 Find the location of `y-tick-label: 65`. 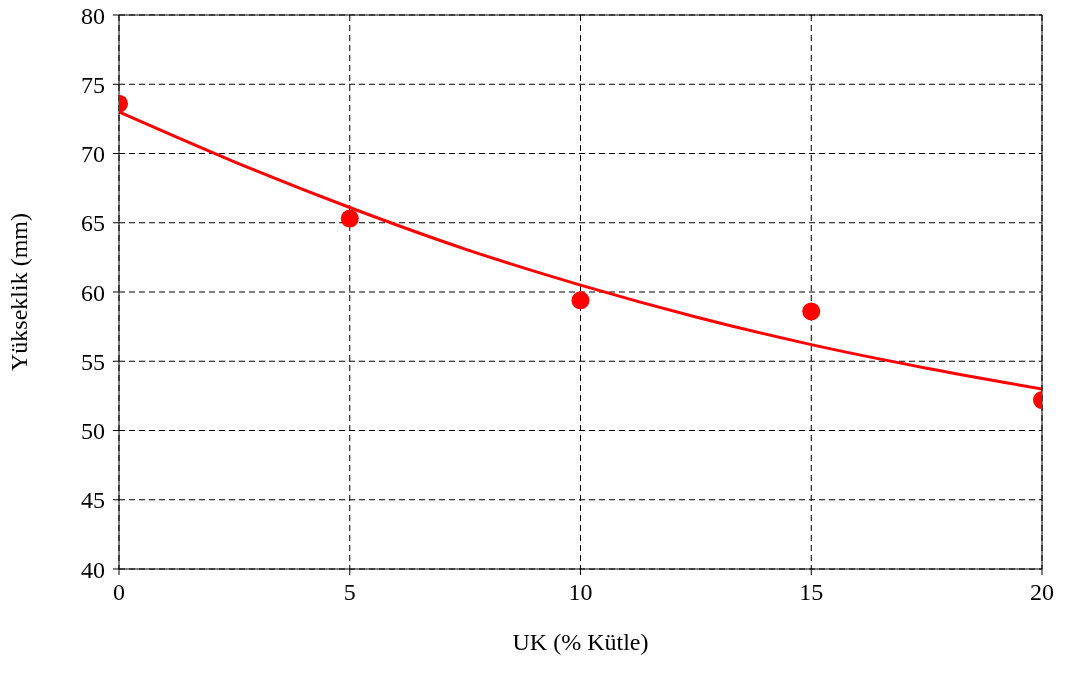

y-tick-label: 65 is located at coordinates (93, 223).